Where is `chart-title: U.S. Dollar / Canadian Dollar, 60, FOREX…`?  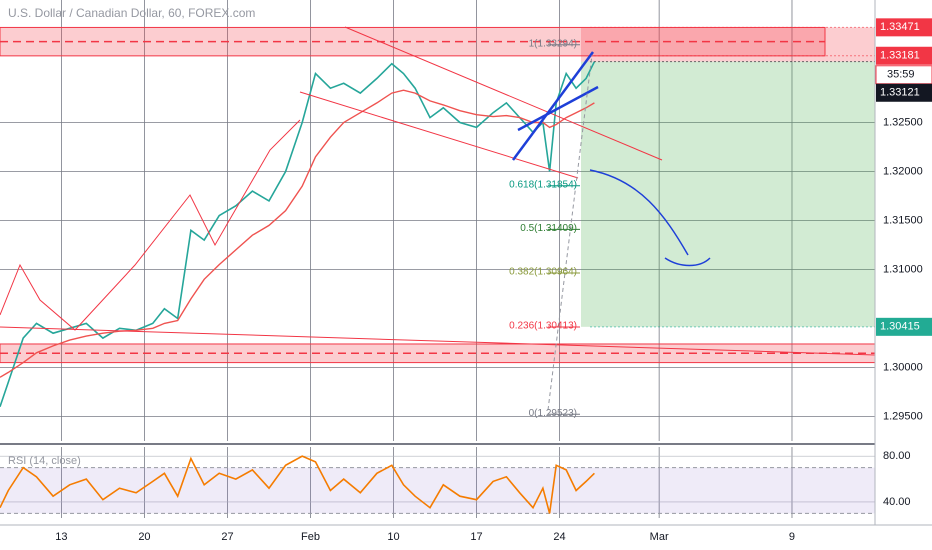
chart-title: U.S. Dollar / Canadian Dollar, 60, FOREX… is located at coordinates (131, 13).